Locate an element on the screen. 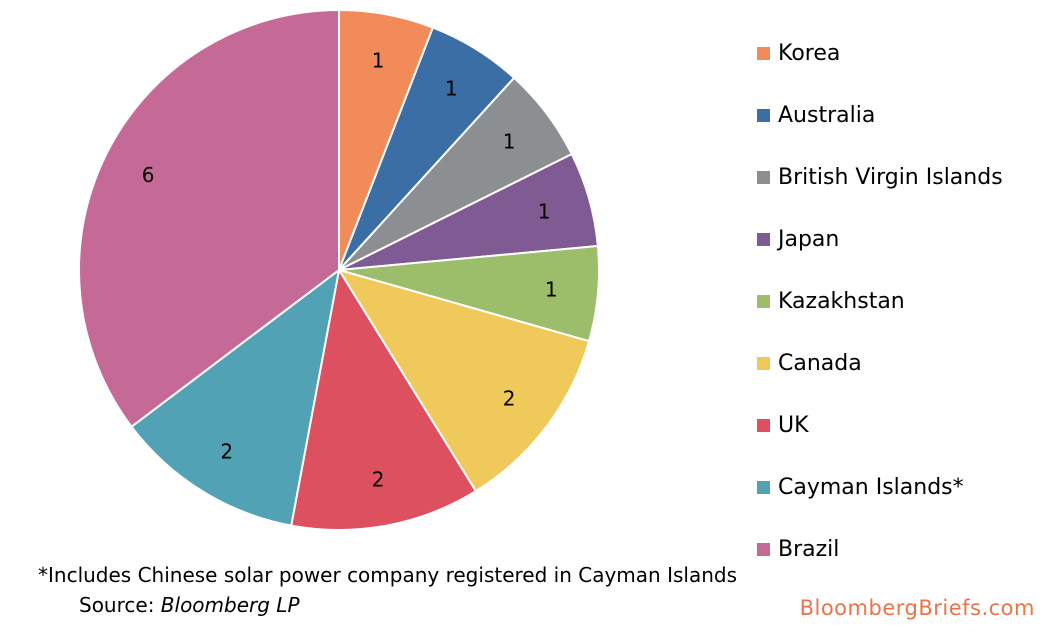 This screenshot has width=1057, height=632. legend-label: Canada is located at coordinates (820, 363).